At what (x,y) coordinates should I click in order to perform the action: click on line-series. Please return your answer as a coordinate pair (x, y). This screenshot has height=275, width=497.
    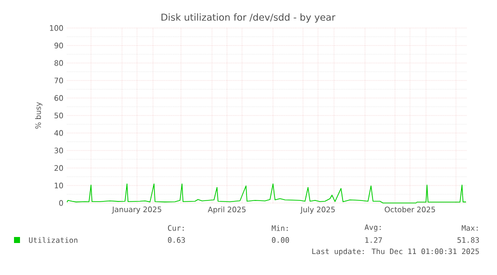
    Looking at the image, I should click on (266, 194).